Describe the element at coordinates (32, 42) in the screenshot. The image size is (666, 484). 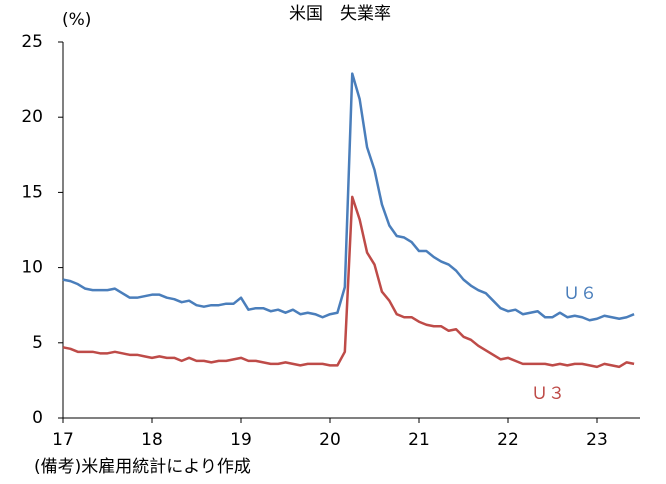
I see `y-tick-label: 25` at that location.